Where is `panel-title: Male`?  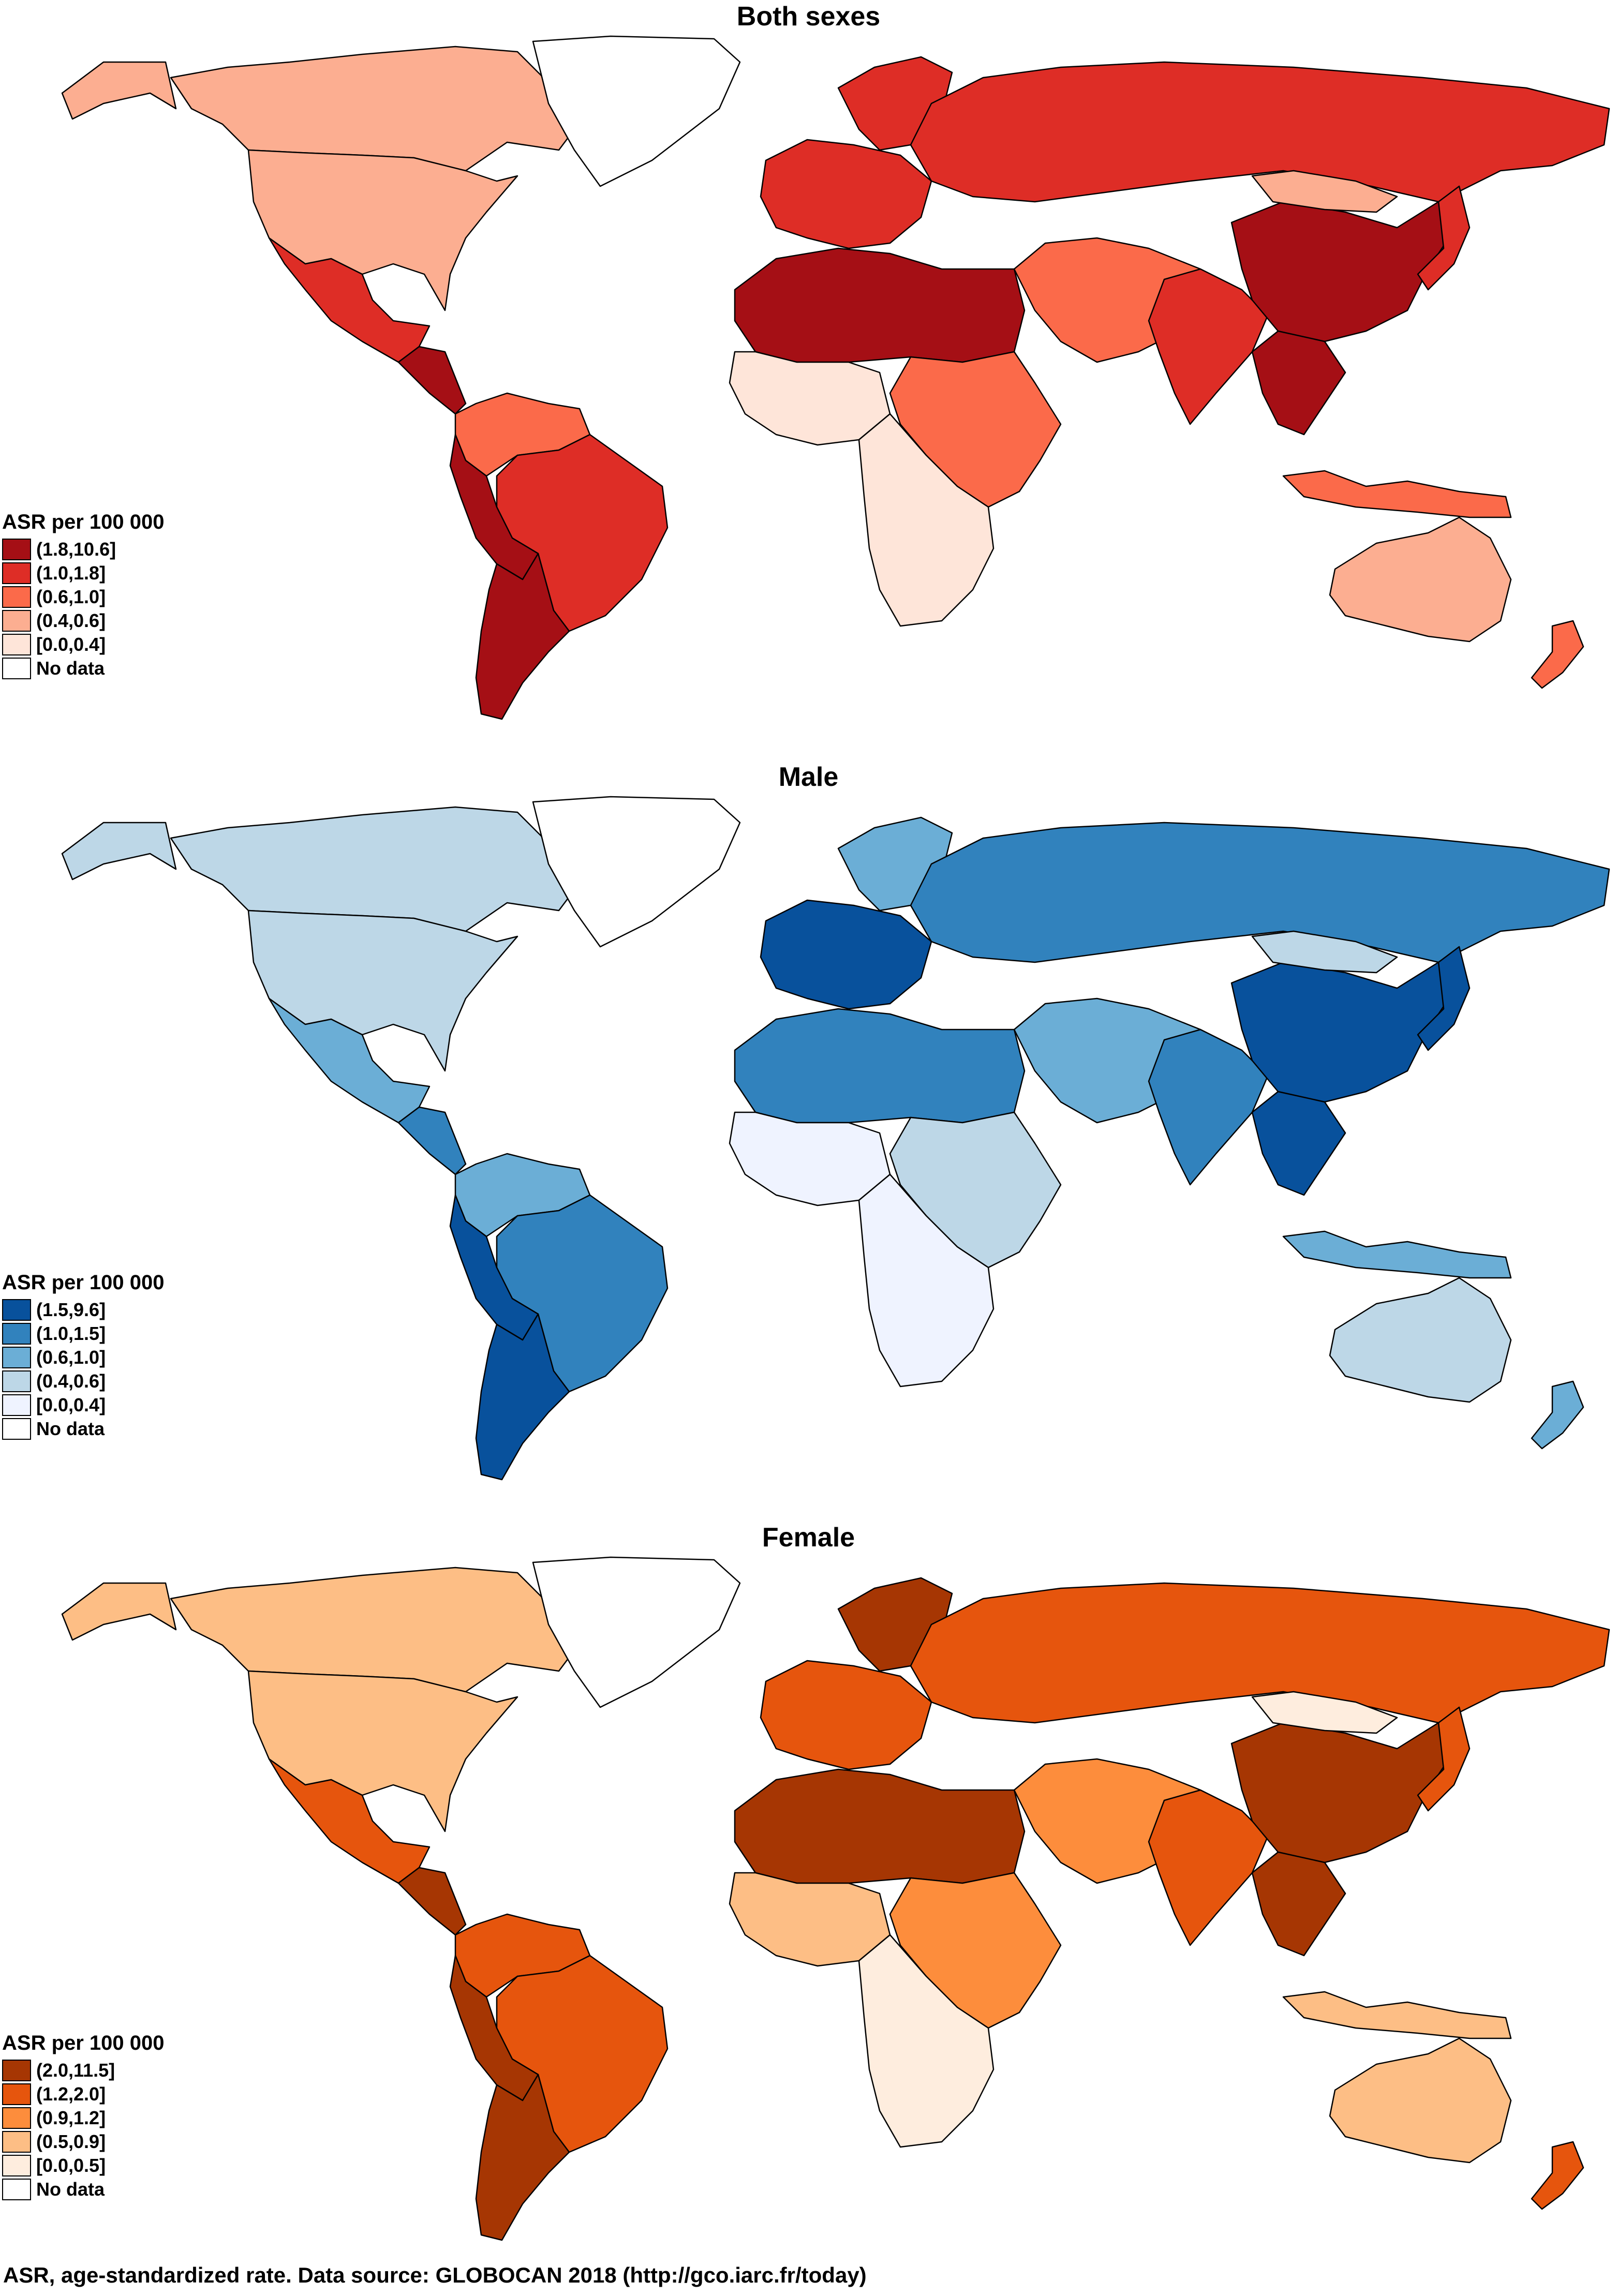 panel-title: Male is located at coordinates (808, 777).